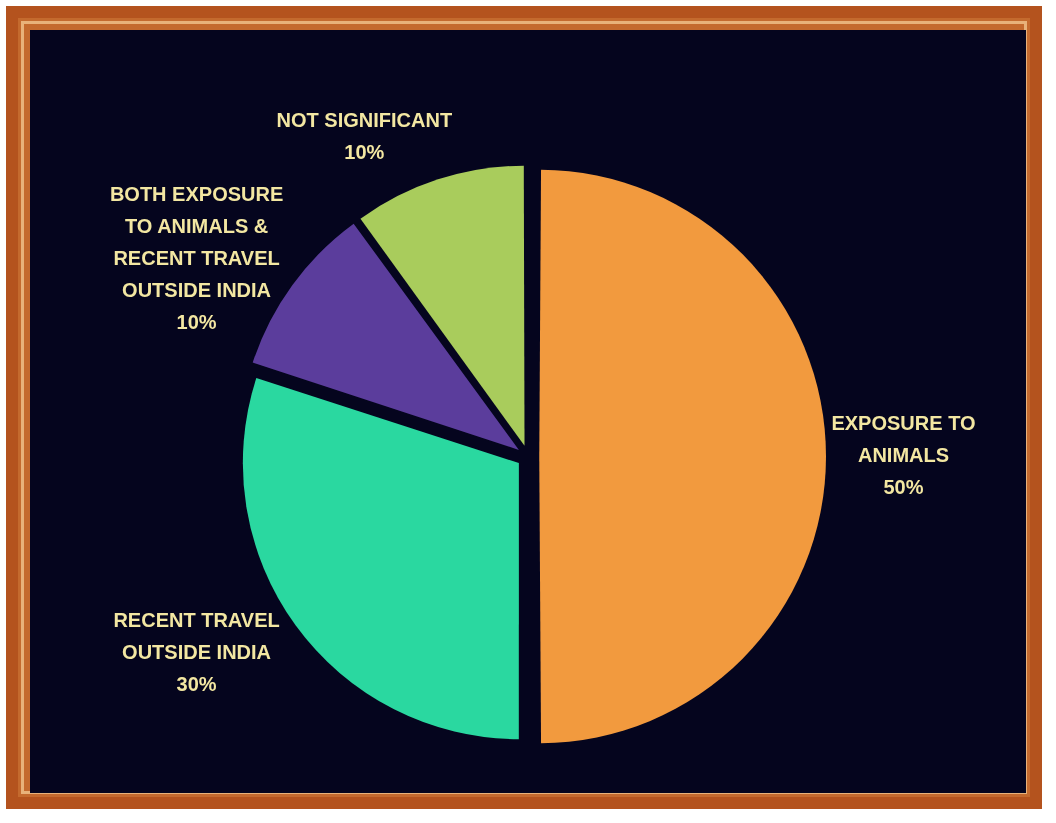  What do you see at coordinates (903, 439) in the screenshot?
I see `slice-label: EXPOSURE TO ANIMALS` at bounding box center [903, 439].